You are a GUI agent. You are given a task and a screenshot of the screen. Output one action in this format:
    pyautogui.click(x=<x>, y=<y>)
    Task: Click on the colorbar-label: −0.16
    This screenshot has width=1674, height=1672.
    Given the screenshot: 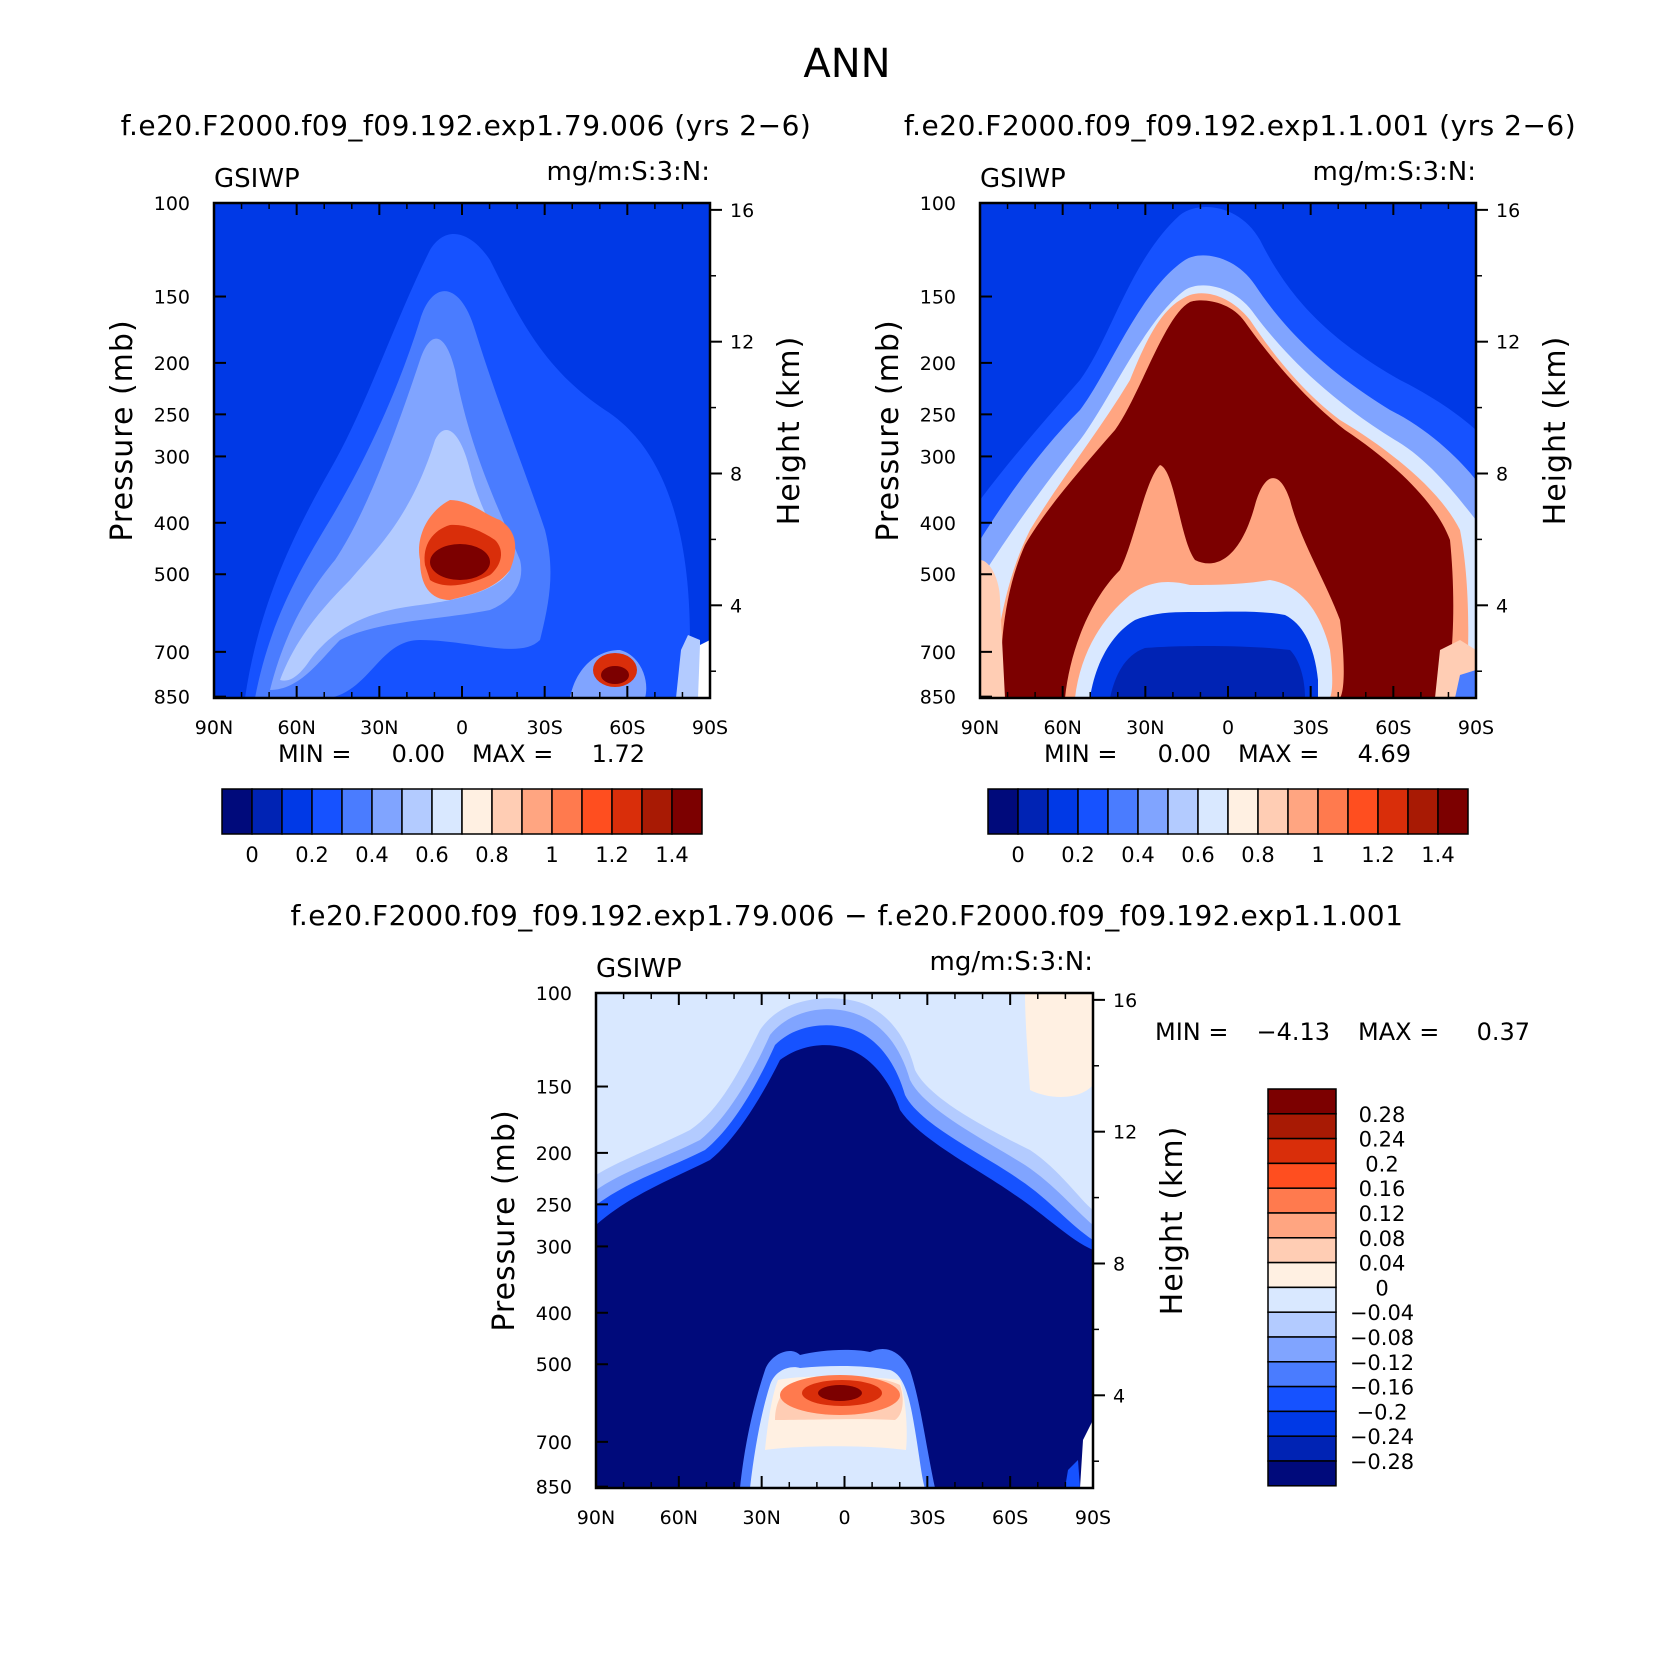 What is the action you would take?
    pyautogui.click(x=1382, y=1388)
    